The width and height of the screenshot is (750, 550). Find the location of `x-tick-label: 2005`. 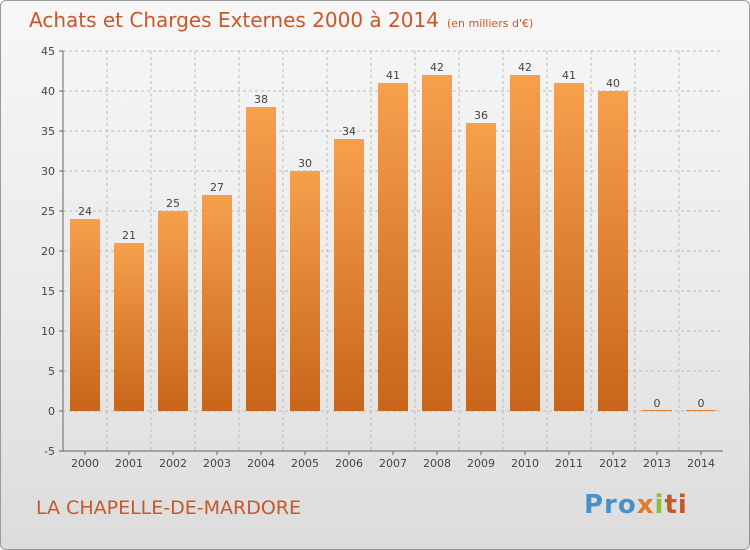

x-tick-label: 2005 is located at coordinates (305, 463).